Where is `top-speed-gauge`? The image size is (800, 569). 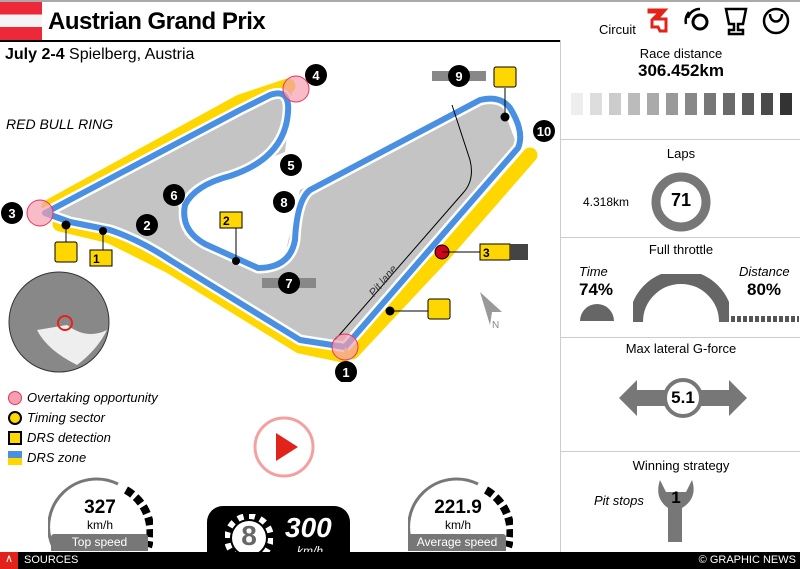 top-speed-gauge is located at coordinates (100, 513).